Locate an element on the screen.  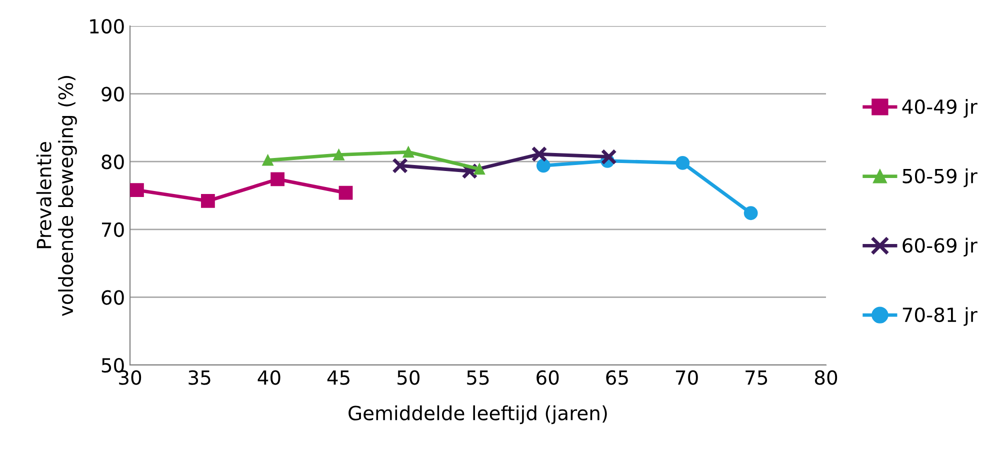
legend-label: 60-69 jr is located at coordinates (940, 247).